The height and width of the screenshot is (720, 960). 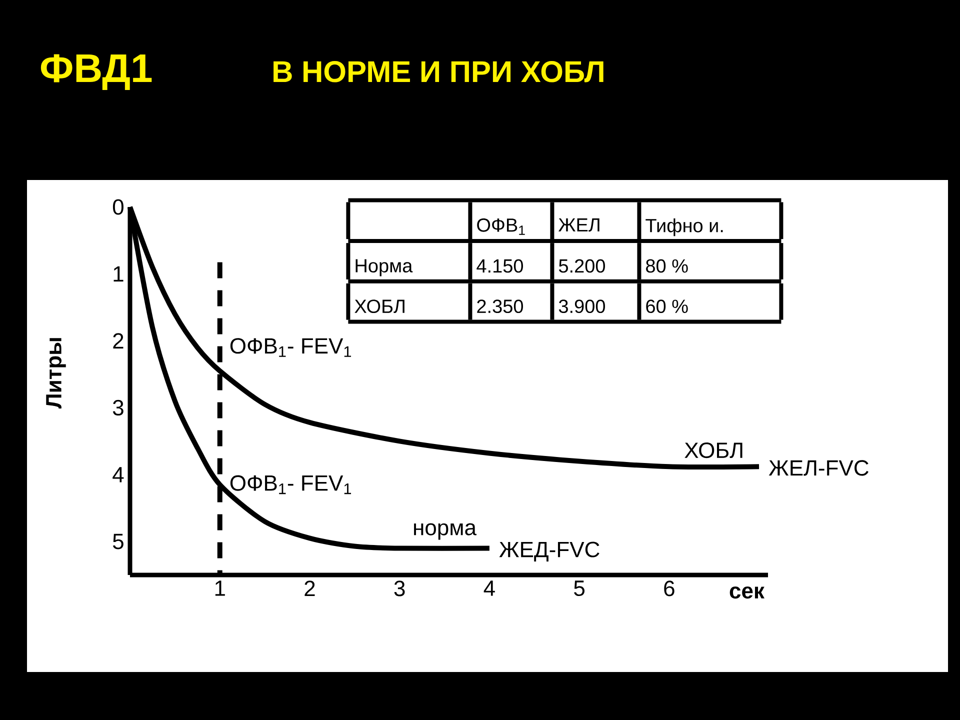 What do you see at coordinates (549, 552) in the screenshot?
I see `annotation: ЖЕД-FVC` at bounding box center [549, 552].